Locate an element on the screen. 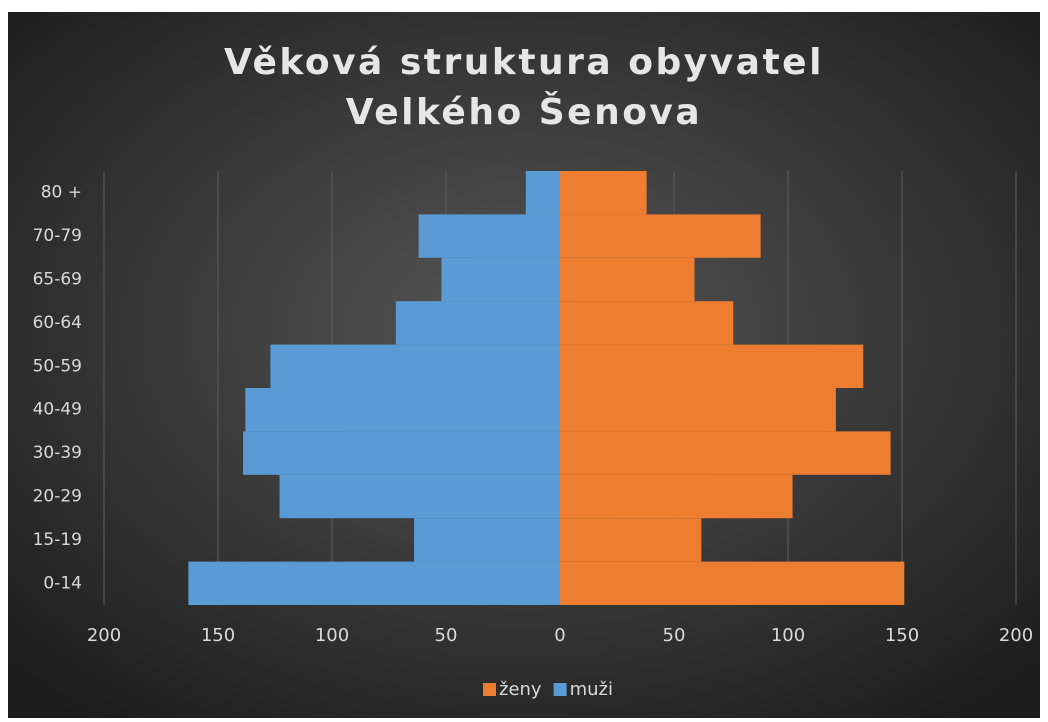  legend-label: muži is located at coordinates (591, 689).